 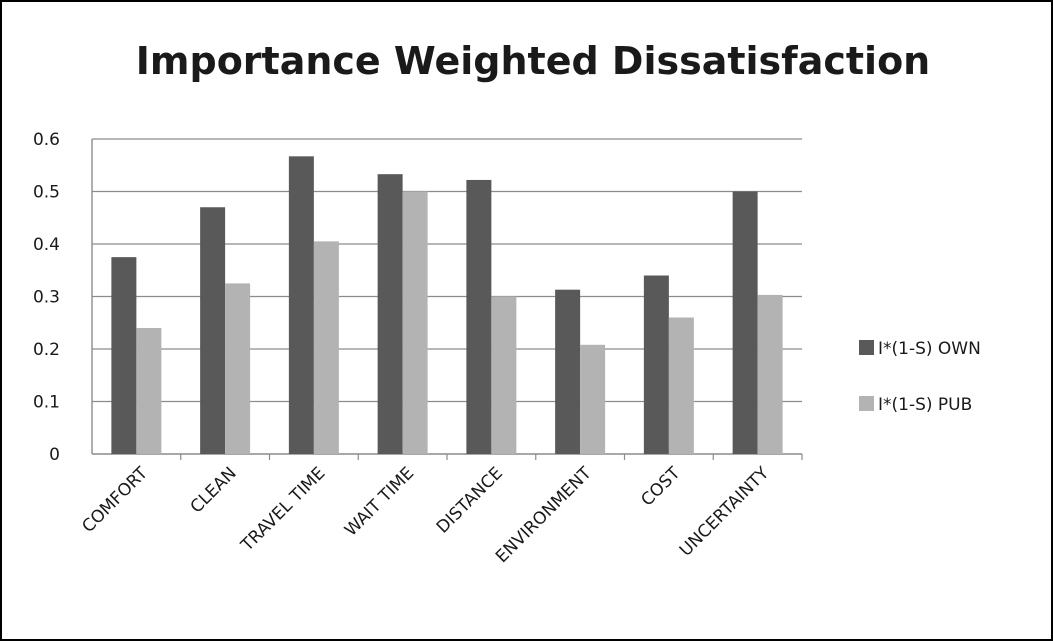 What do you see at coordinates (214, 490) in the screenshot?
I see `x-tick-label: CLEAN` at bounding box center [214, 490].